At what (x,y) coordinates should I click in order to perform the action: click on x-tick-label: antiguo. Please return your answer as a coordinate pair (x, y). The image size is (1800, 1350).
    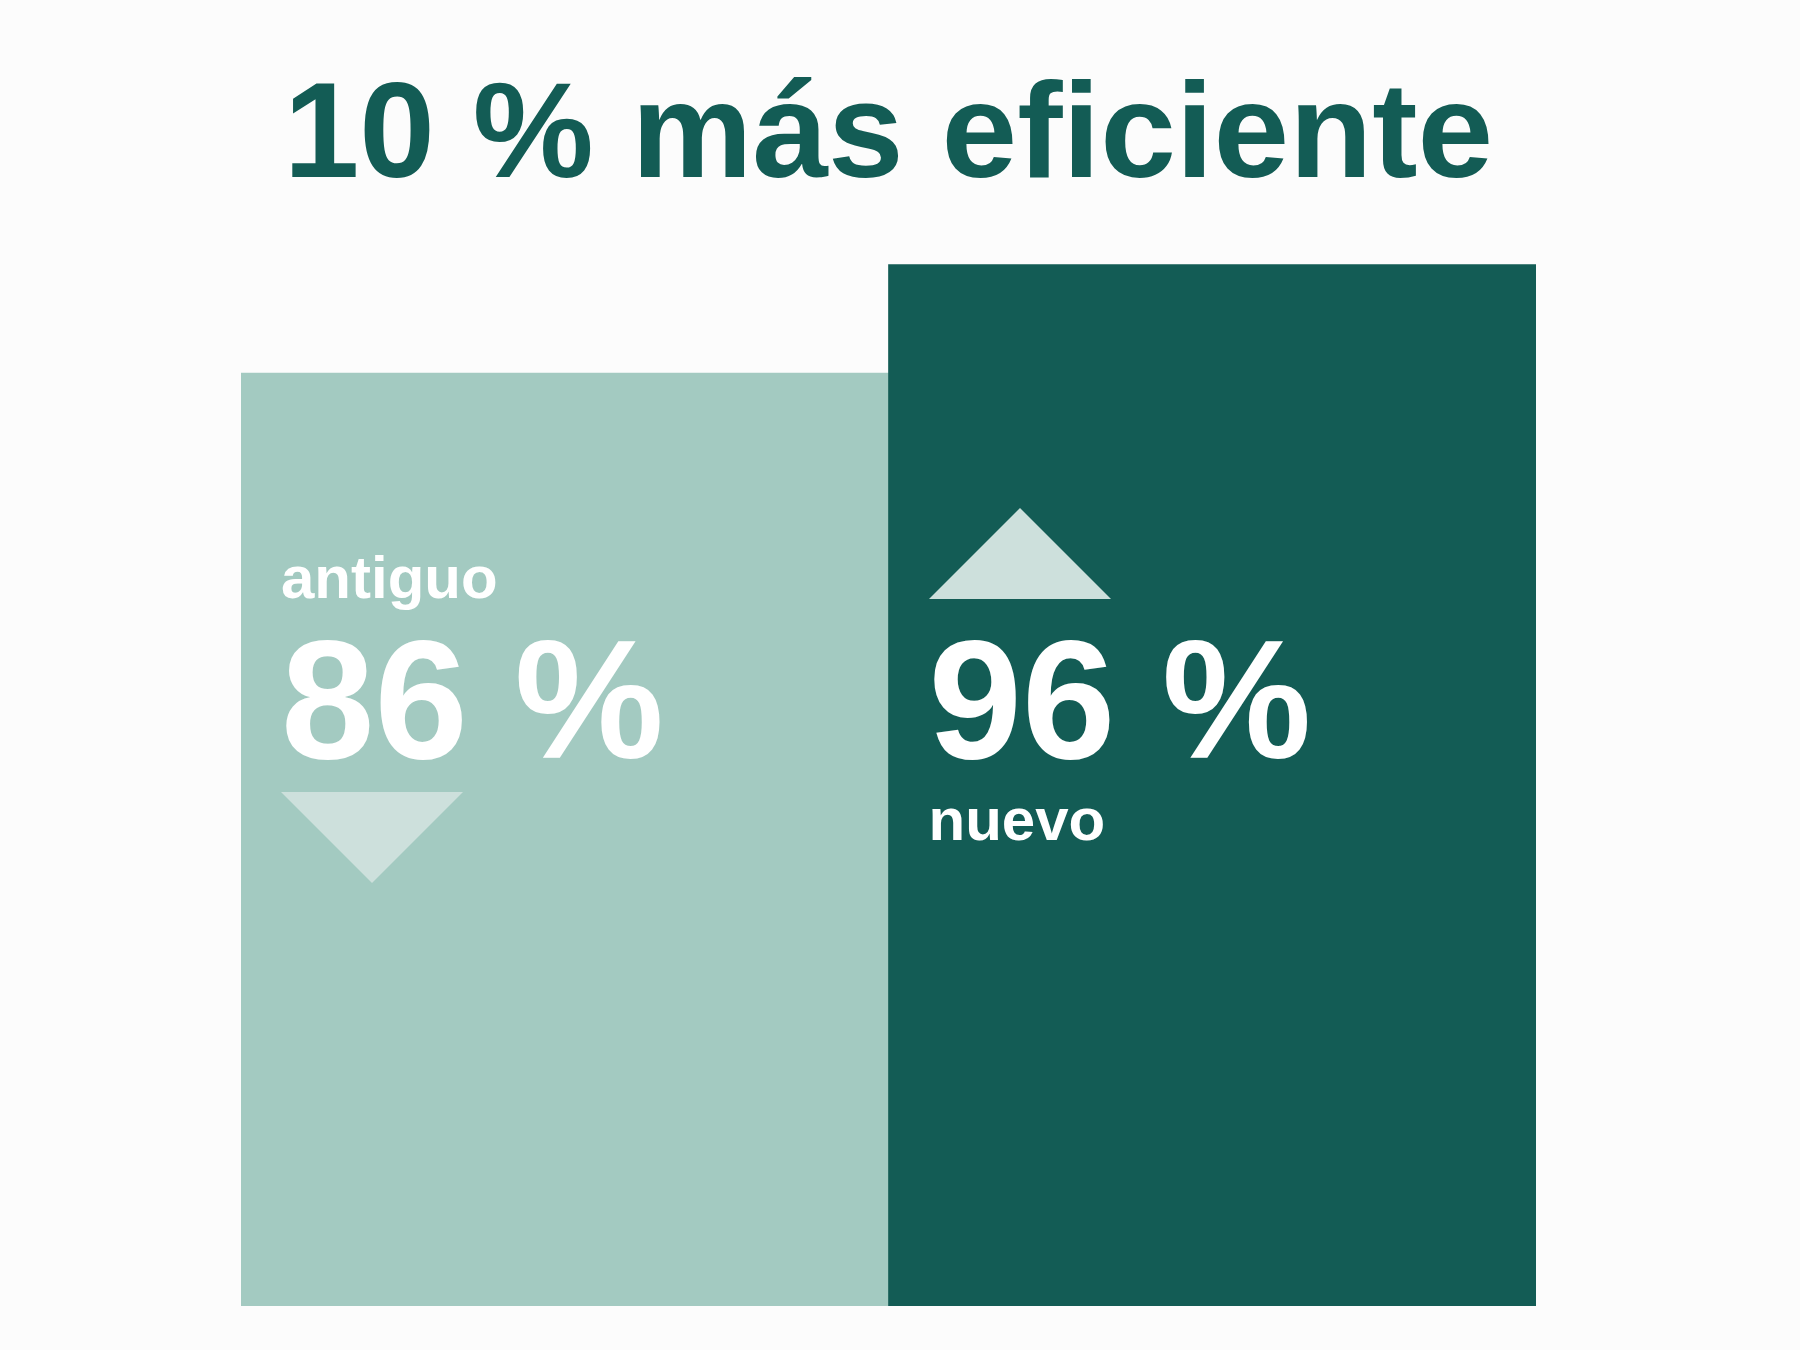
    Looking at the image, I should click on (389, 578).